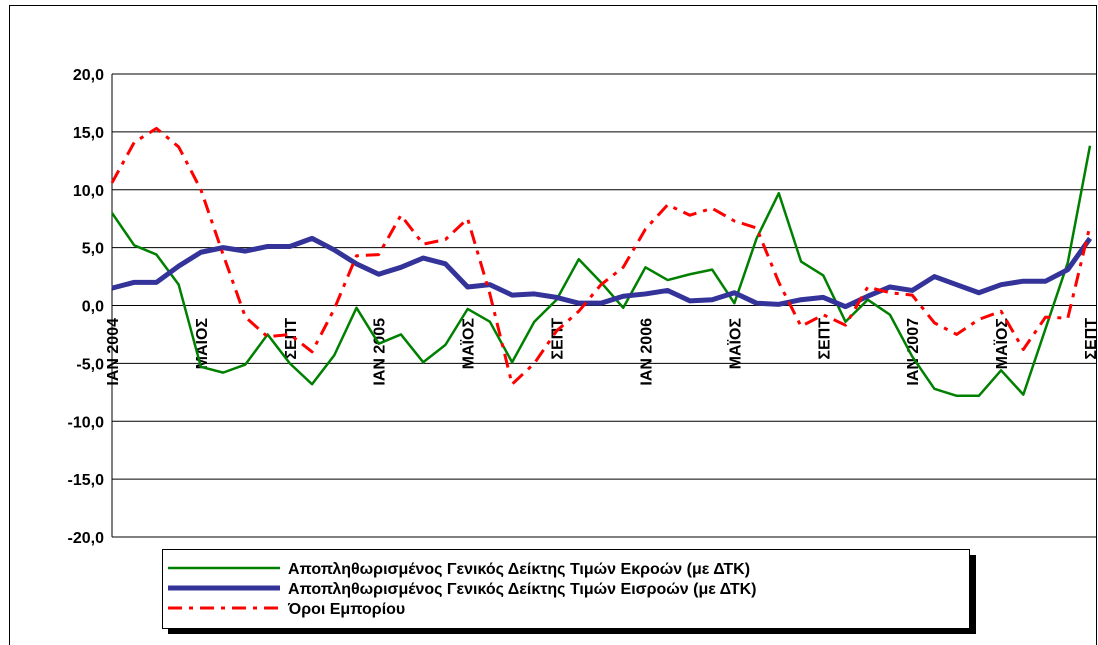  I want to click on y-tick-label: 15,0, so click(88, 133).